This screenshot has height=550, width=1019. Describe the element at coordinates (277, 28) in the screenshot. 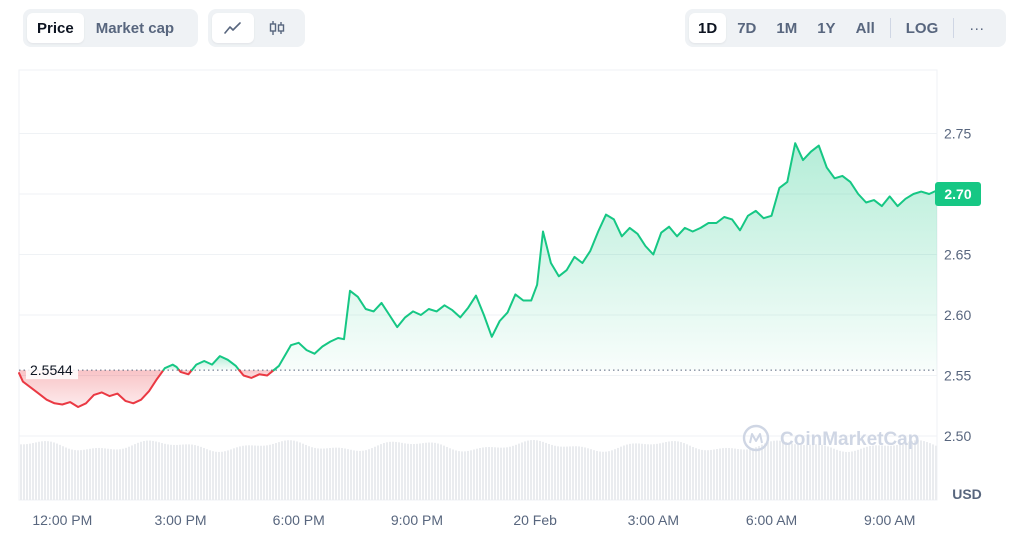

I see `candlestick-button` at that location.